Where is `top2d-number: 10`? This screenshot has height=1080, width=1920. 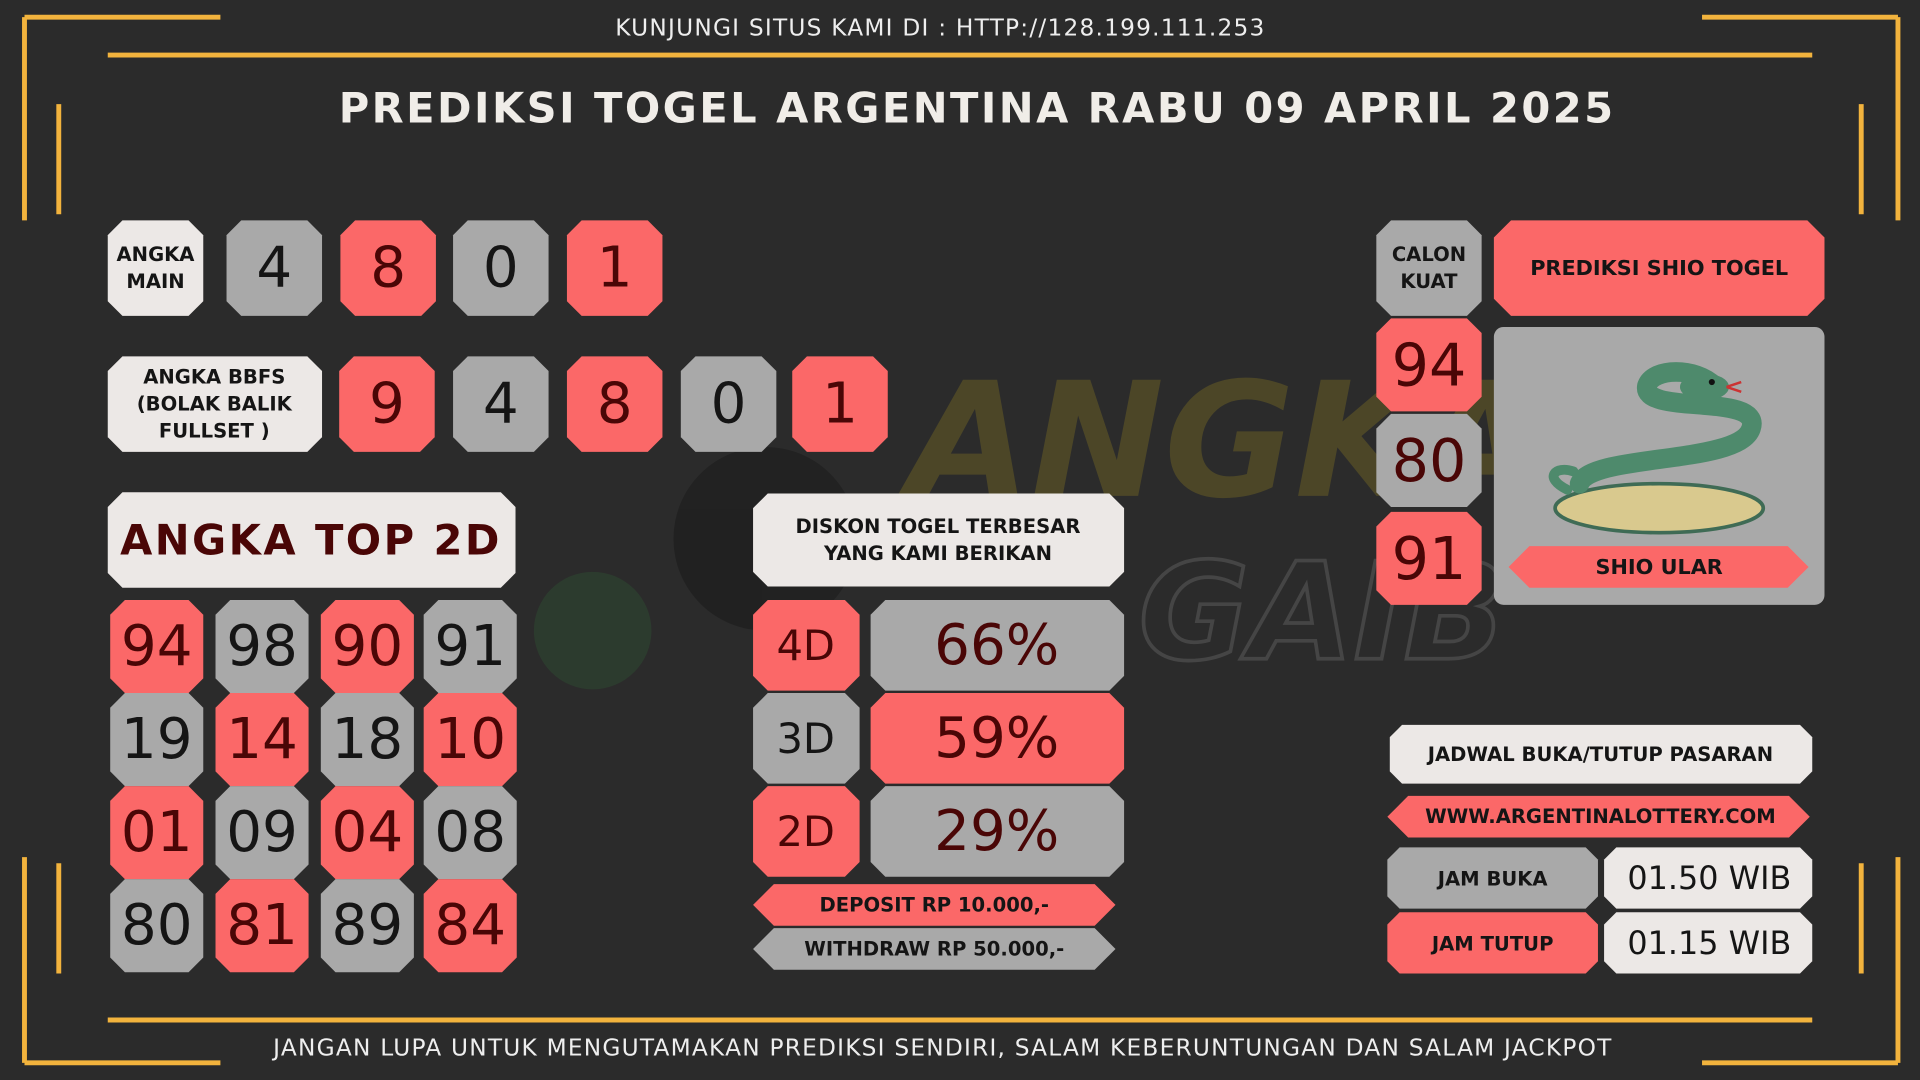
top2d-number: 10 is located at coordinates (470, 739).